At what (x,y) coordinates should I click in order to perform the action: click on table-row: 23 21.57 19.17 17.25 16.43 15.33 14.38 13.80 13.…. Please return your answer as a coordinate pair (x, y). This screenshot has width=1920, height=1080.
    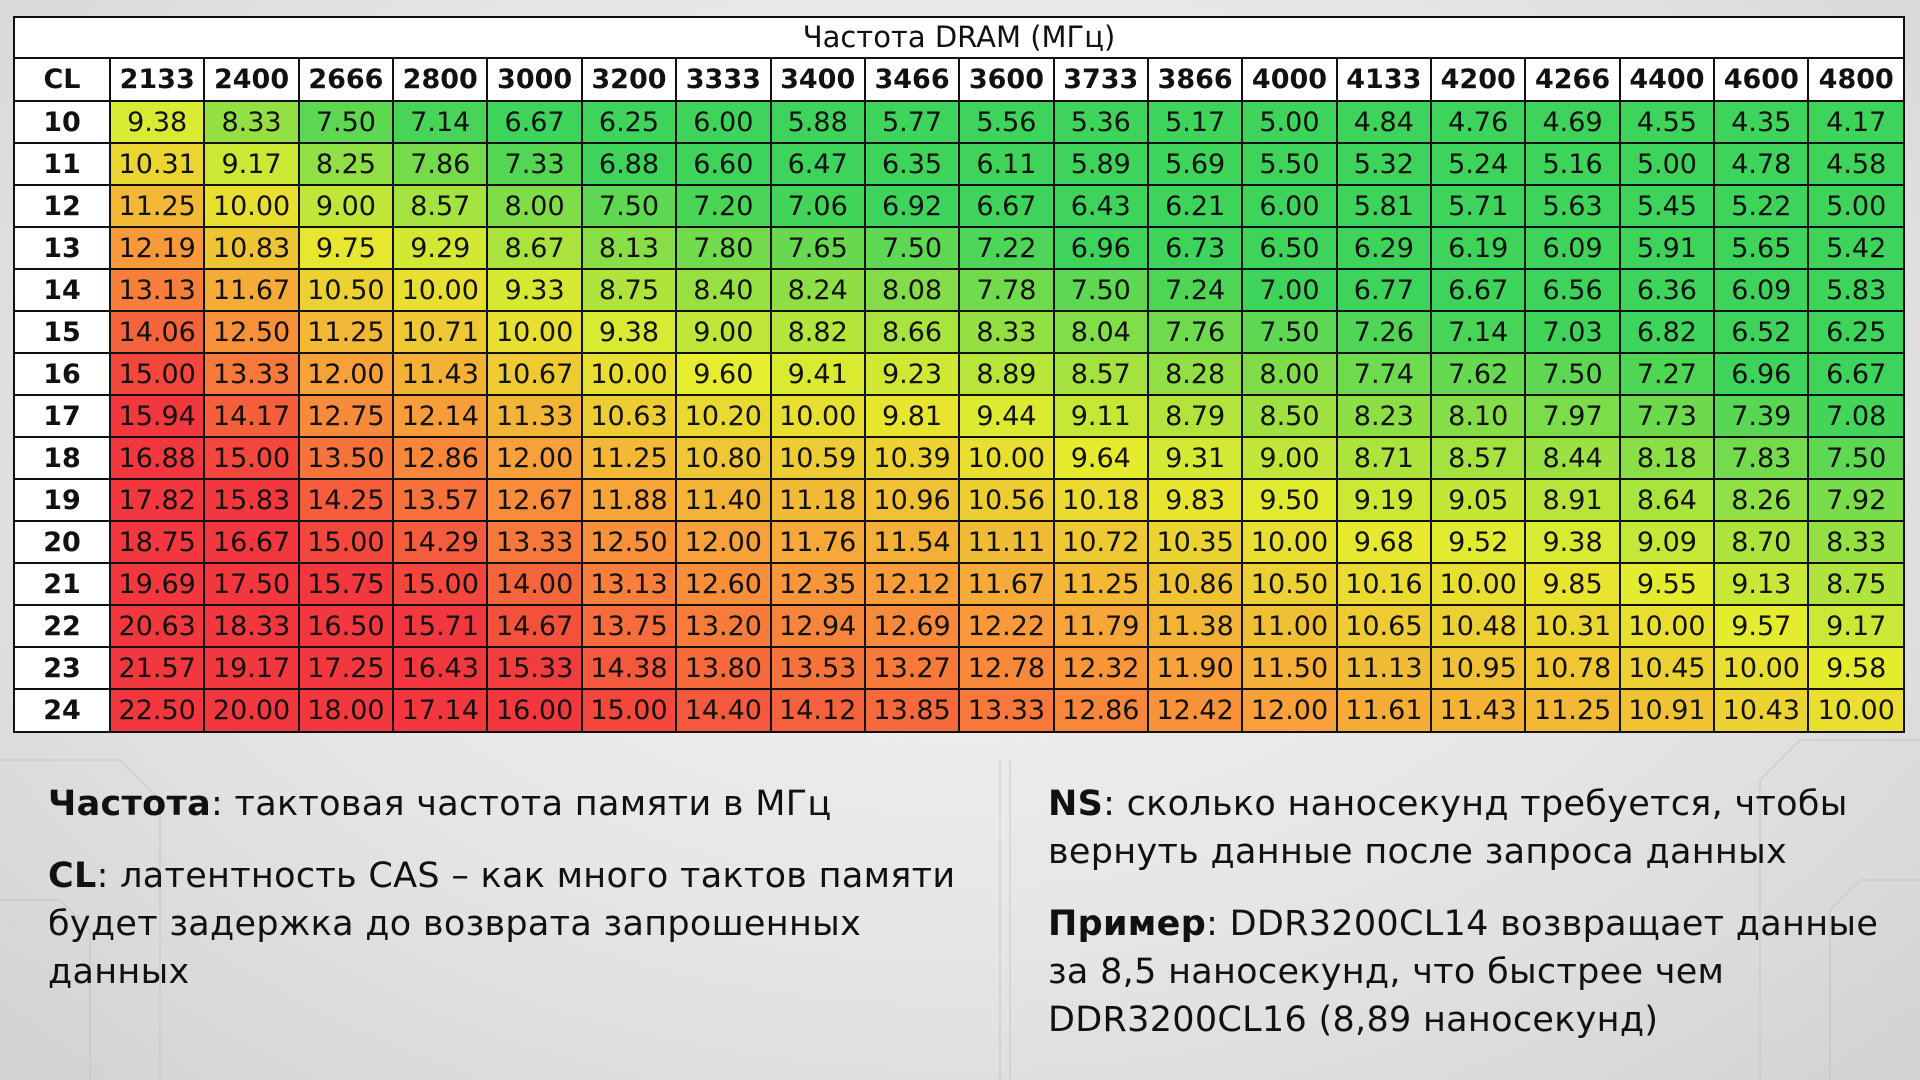
    Looking at the image, I should click on (959, 668).